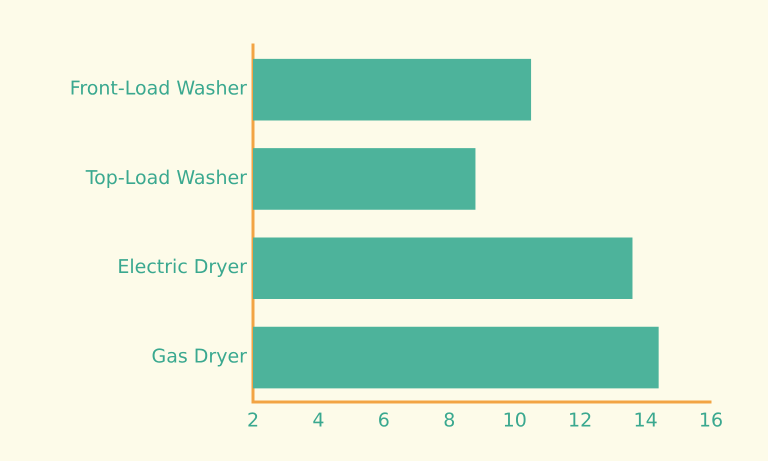 This screenshot has height=461, width=768. What do you see at coordinates (384, 421) in the screenshot?
I see `x-tick-label: 6` at bounding box center [384, 421].